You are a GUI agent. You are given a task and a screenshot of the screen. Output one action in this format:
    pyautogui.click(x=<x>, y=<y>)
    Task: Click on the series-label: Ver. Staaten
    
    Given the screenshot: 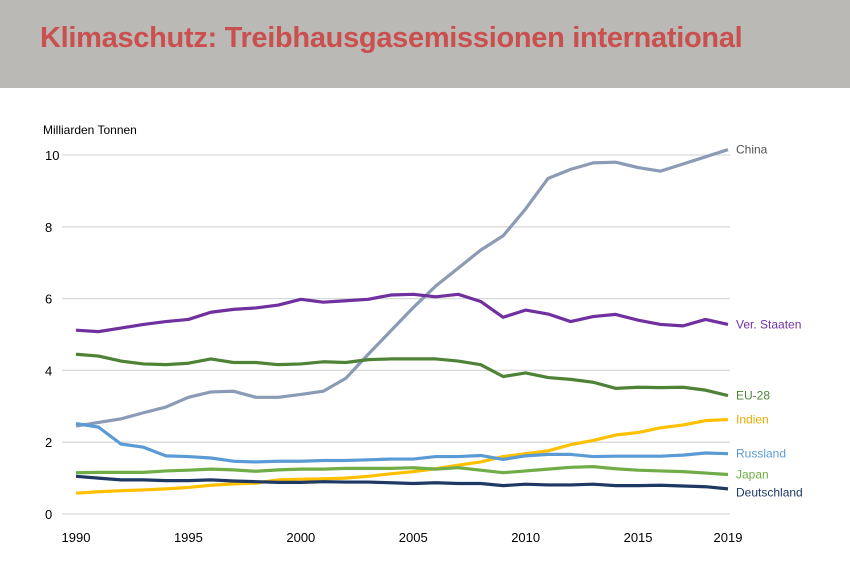 What is the action you would take?
    pyautogui.click(x=768, y=324)
    